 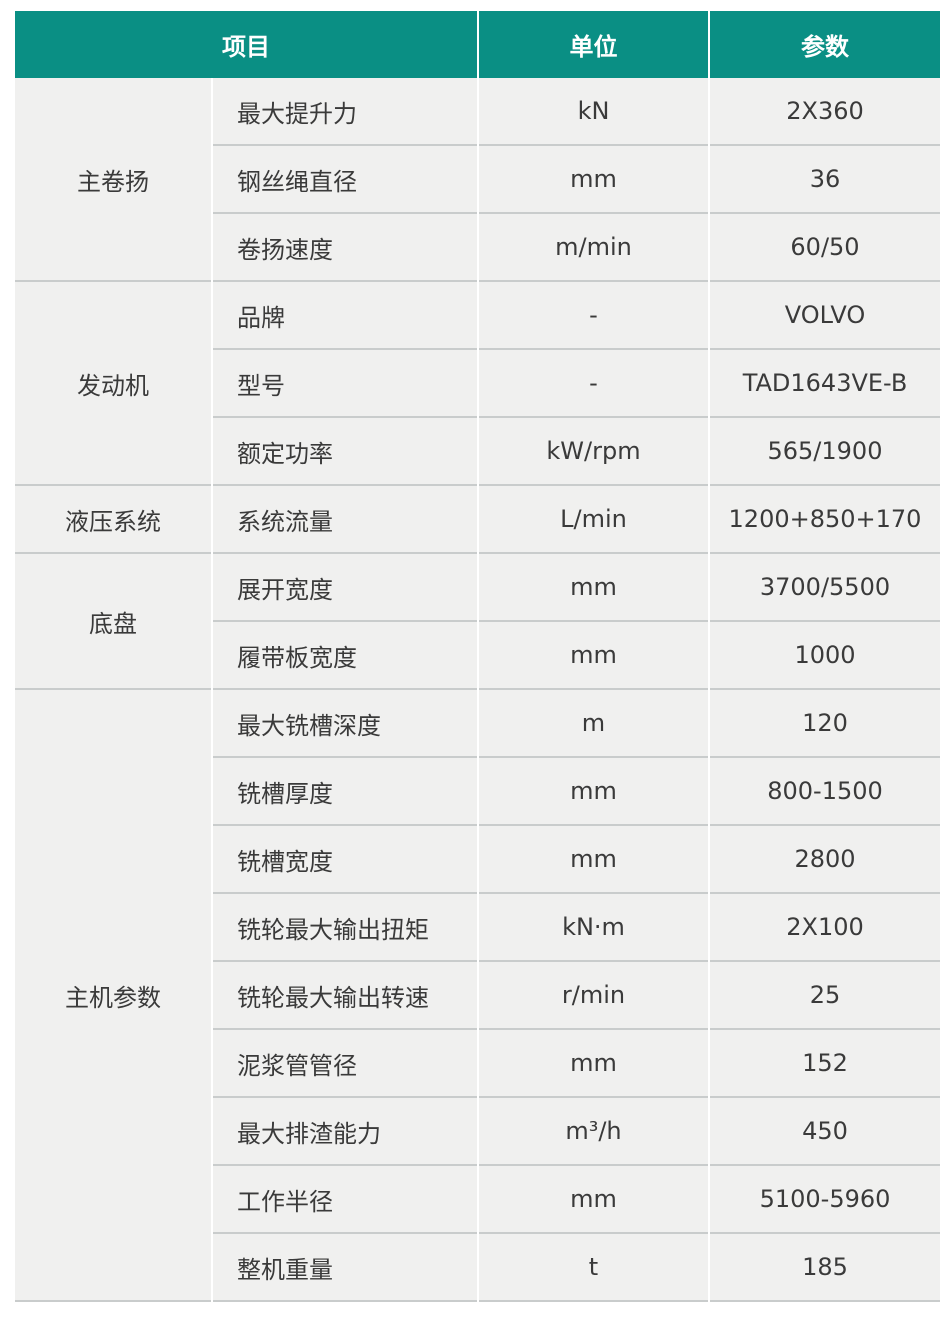 I want to click on item-value: 60/50, so click(x=825, y=248).